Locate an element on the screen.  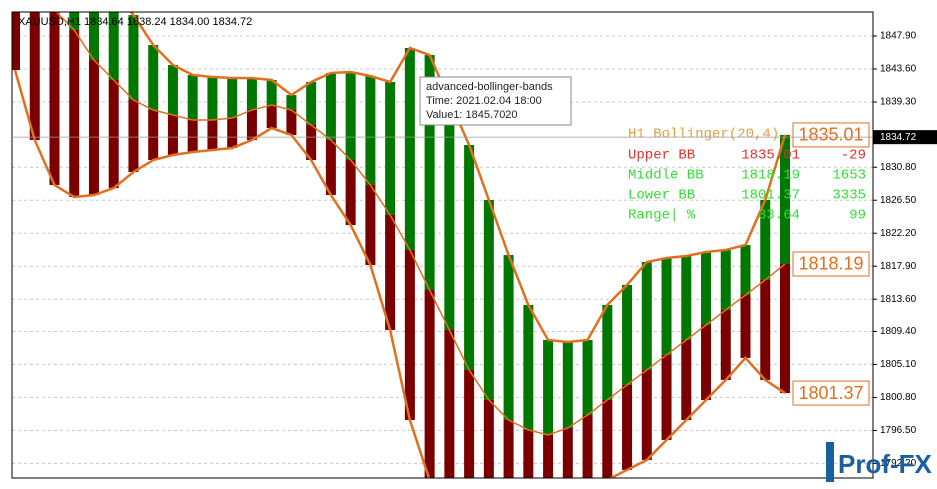
current-price-label: 1834.72 is located at coordinates (898, 137).